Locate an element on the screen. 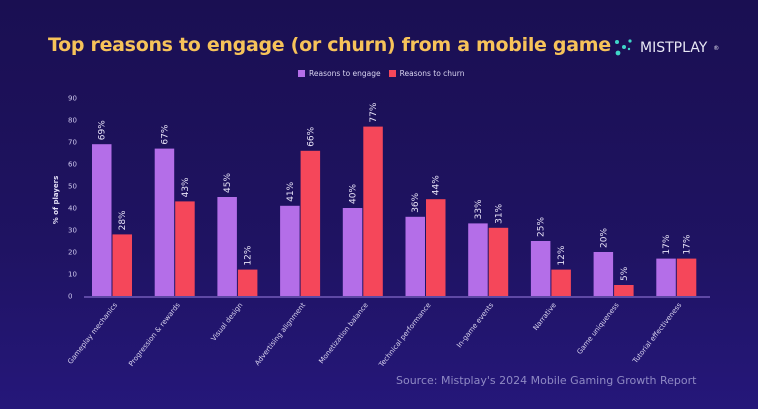 The width and height of the screenshot is (758, 409). data-label-engage: 25% is located at coordinates (542, 227).